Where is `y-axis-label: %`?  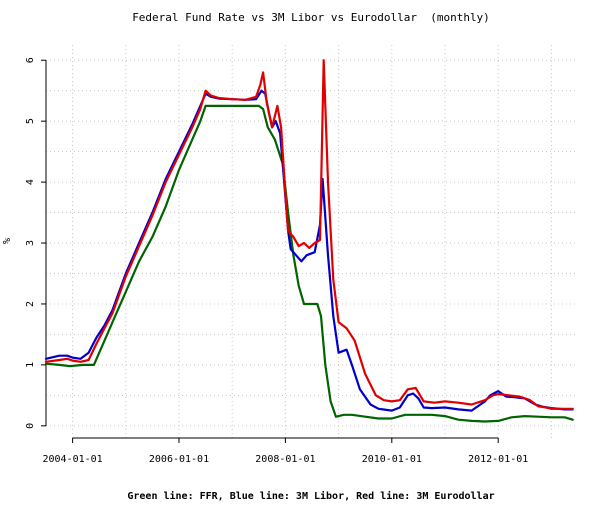 y-axis-label: % is located at coordinates (7, 241).